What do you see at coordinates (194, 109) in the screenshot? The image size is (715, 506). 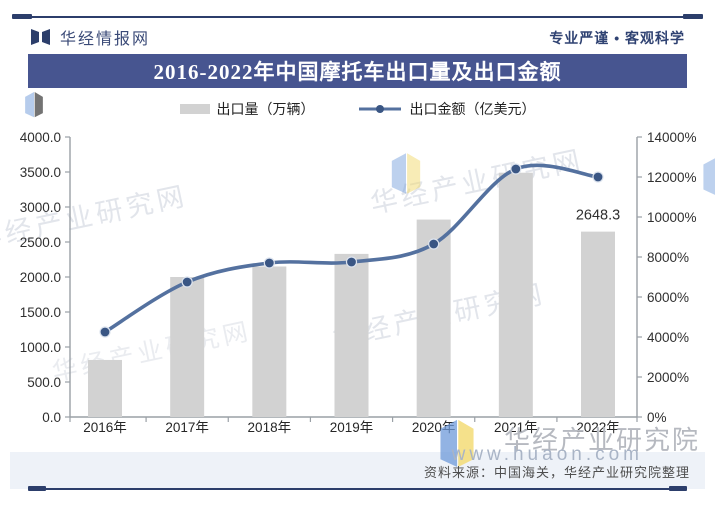 I see `bar-swatch-icon` at bounding box center [194, 109].